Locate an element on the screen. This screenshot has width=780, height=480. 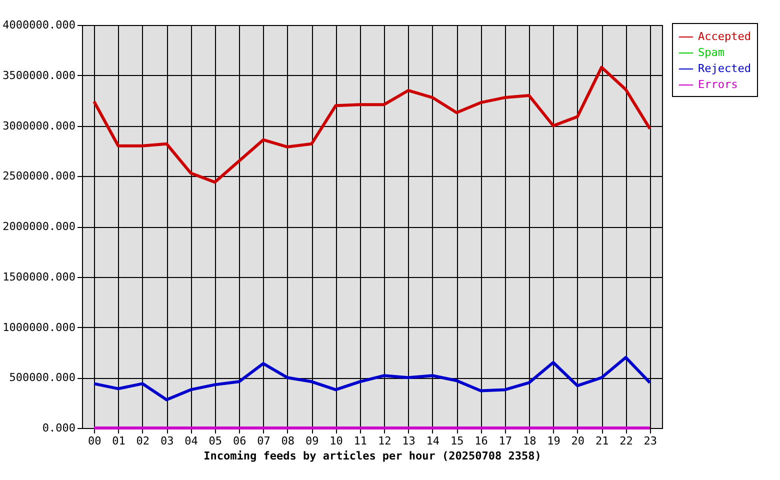
x-tick-label: 18 is located at coordinates (529, 441).